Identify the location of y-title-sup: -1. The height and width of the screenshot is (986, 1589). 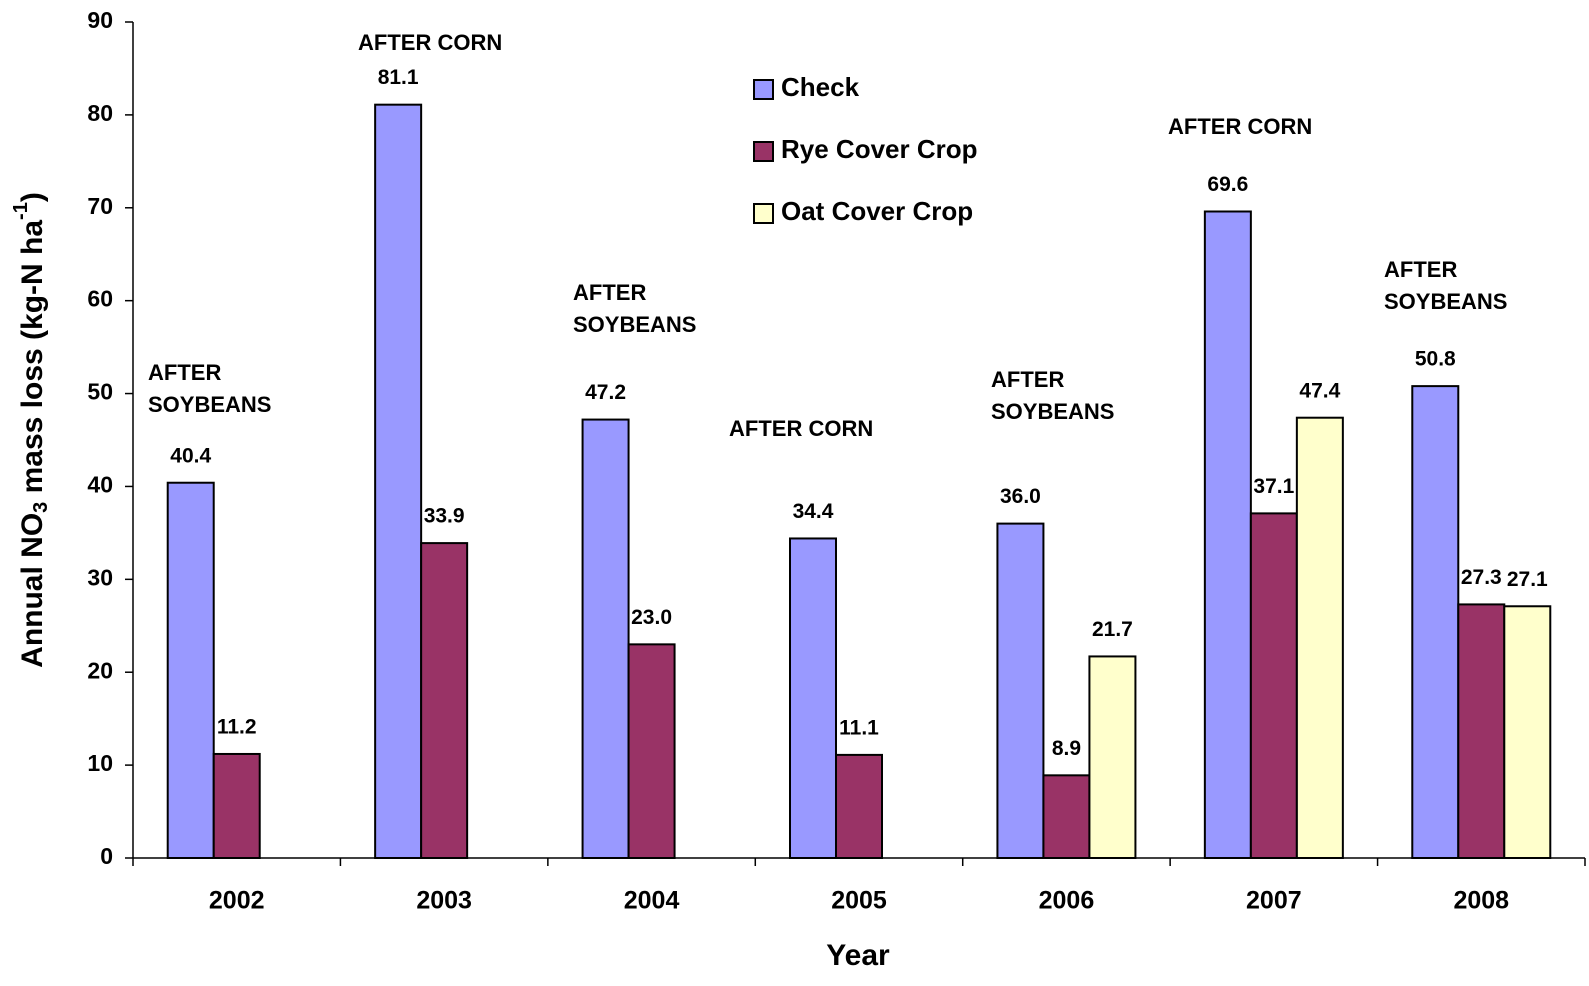
(21, 211).